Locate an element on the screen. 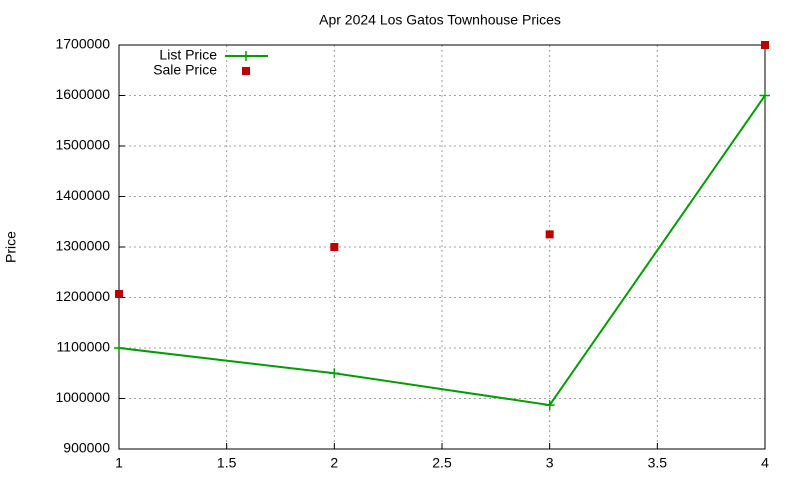 The width and height of the screenshot is (800, 480). y-tick-label: 1600000 is located at coordinates (82, 94).